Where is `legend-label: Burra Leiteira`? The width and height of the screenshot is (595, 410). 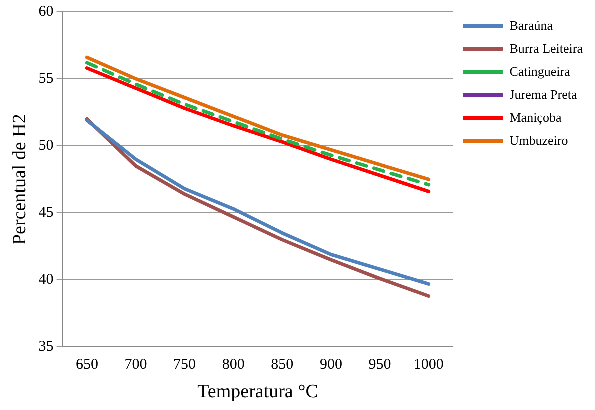 legend-label: Burra Leiteira is located at coordinates (547, 48).